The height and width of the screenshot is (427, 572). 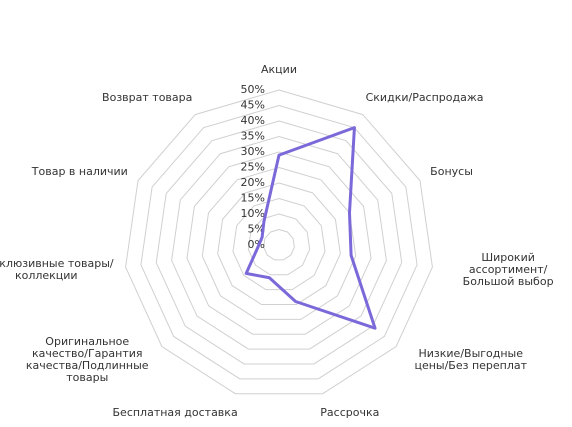 What do you see at coordinates (253, 182) in the screenshot?
I see `y-tick-label: 20%` at bounding box center [253, 182].